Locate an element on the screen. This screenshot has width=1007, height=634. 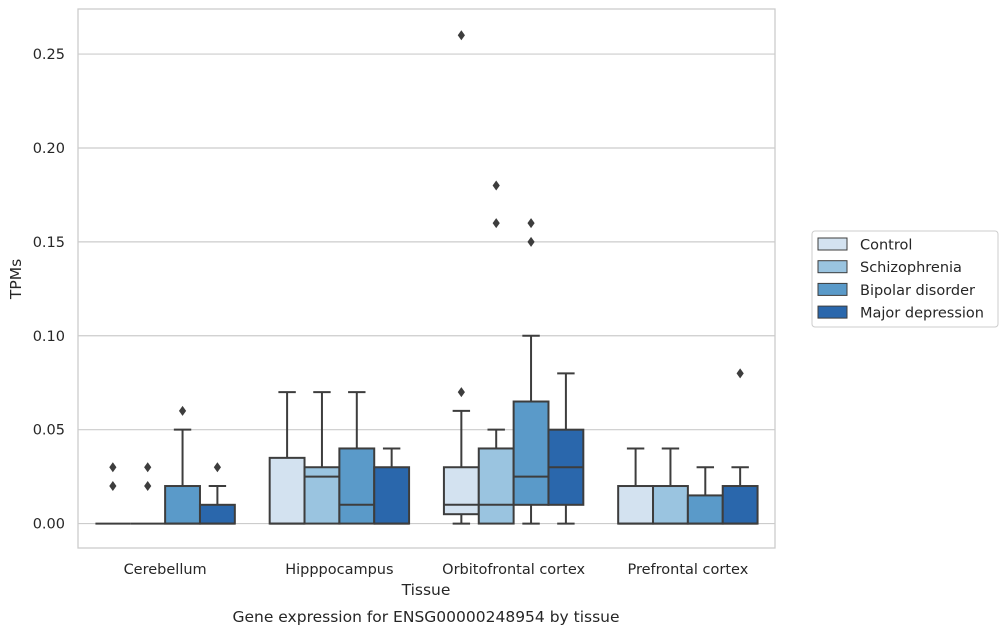
y-tick-label: 0.10 is located at coordinates (49, 337).